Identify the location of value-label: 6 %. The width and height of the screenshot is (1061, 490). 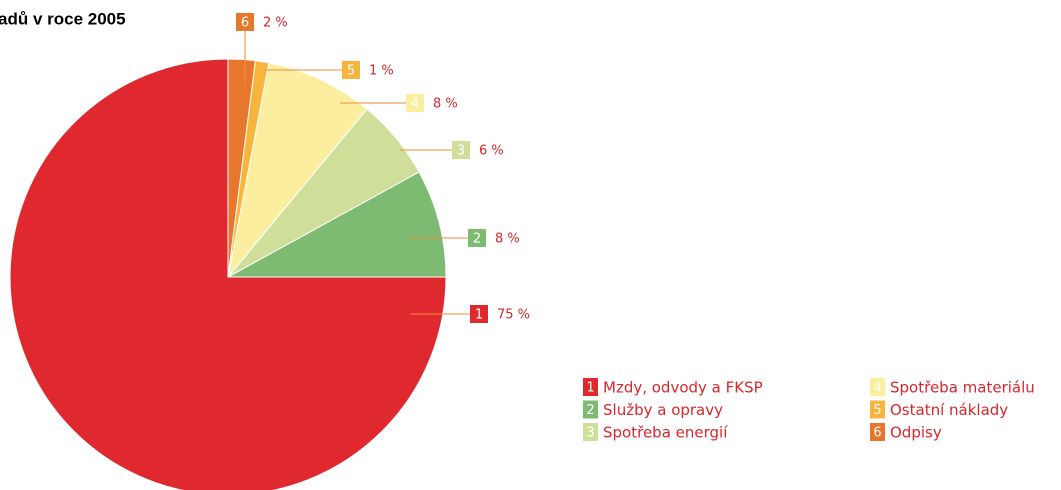
(491, 151).